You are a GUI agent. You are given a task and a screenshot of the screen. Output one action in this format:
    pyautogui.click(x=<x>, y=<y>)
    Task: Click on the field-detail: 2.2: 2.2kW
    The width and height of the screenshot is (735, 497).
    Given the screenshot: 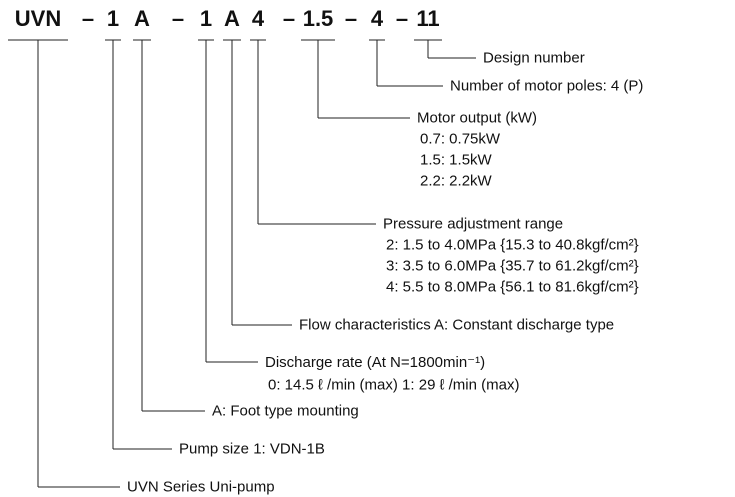 What is the action you would take?
    pyautogui.click(x=456, y=181)
    